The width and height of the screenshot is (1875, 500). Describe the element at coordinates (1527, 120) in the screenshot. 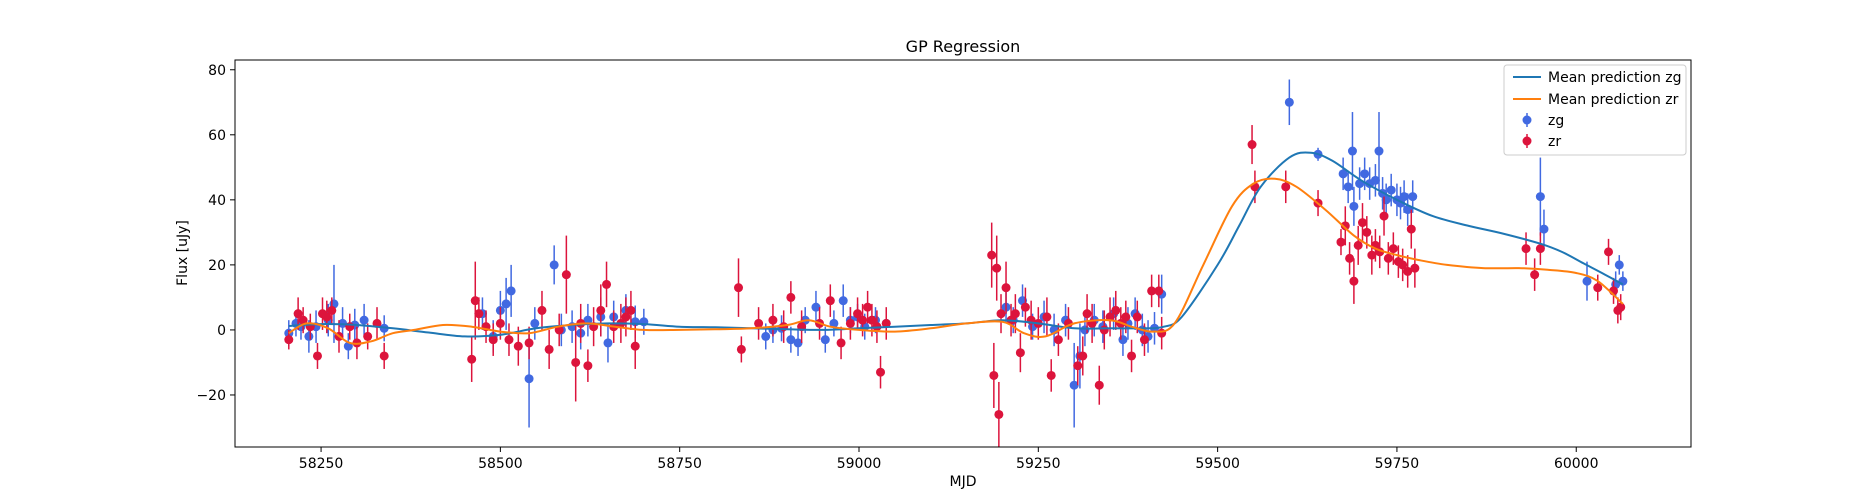

I see `legend-swatch-zg-marker` at that location.